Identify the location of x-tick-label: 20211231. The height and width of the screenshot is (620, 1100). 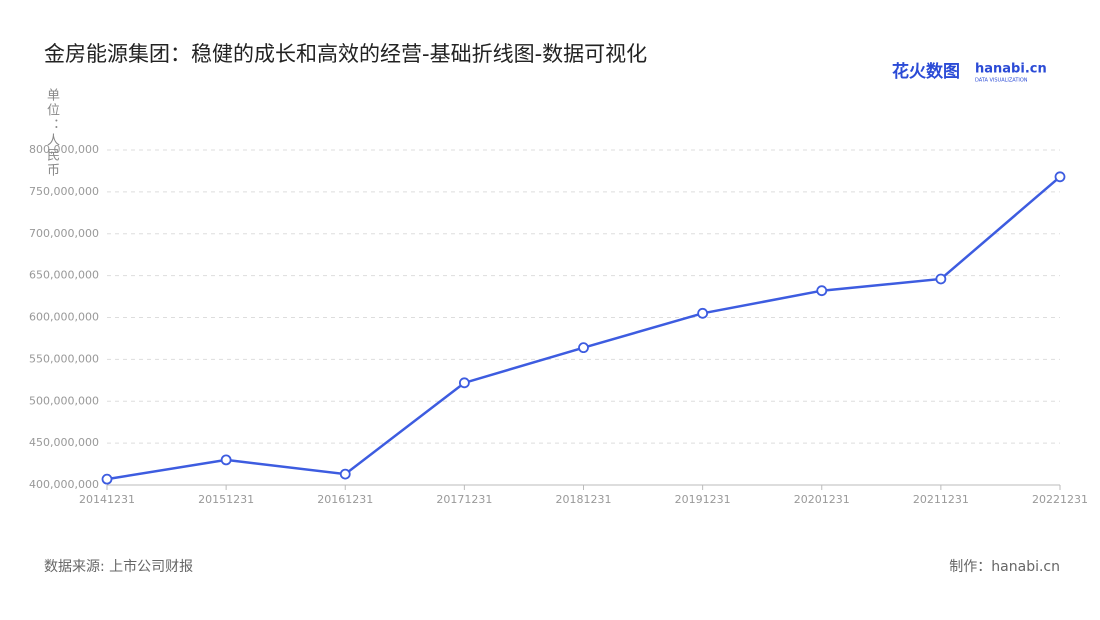
(941, 499).